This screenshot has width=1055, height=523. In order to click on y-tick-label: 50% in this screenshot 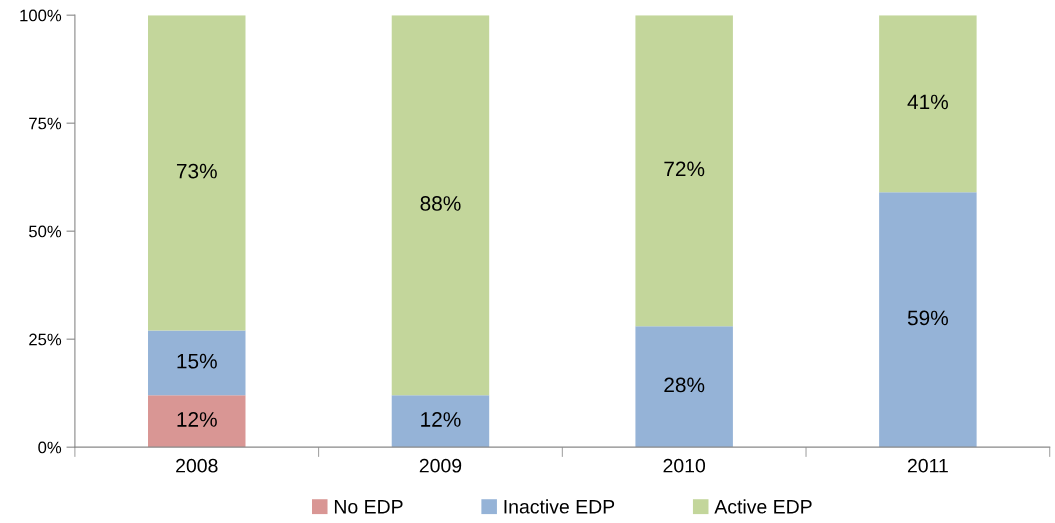, I will do `click(45, 231)`.